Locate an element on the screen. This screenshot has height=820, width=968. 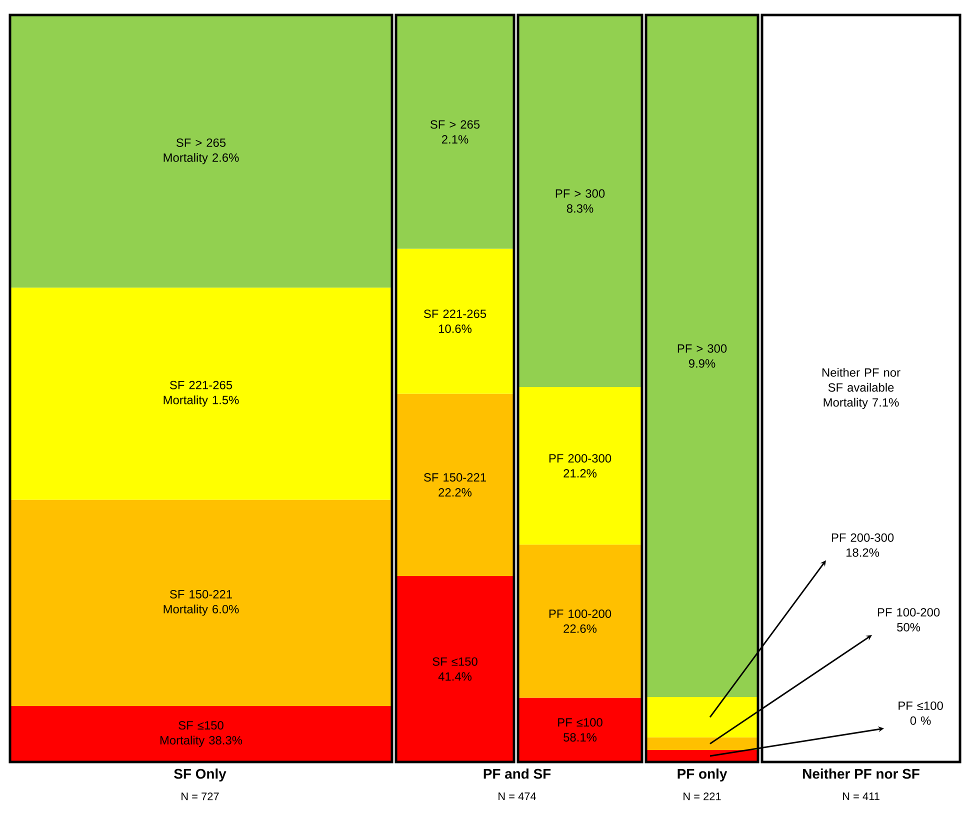
annotation: PF ≤100 0 % is located at coordinates (920, 713).